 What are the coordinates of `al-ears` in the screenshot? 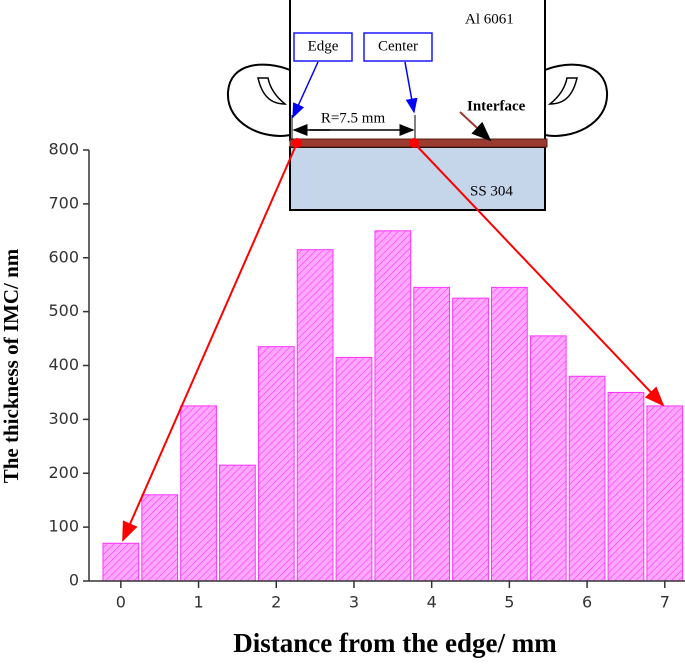 It's located at (417, 68).